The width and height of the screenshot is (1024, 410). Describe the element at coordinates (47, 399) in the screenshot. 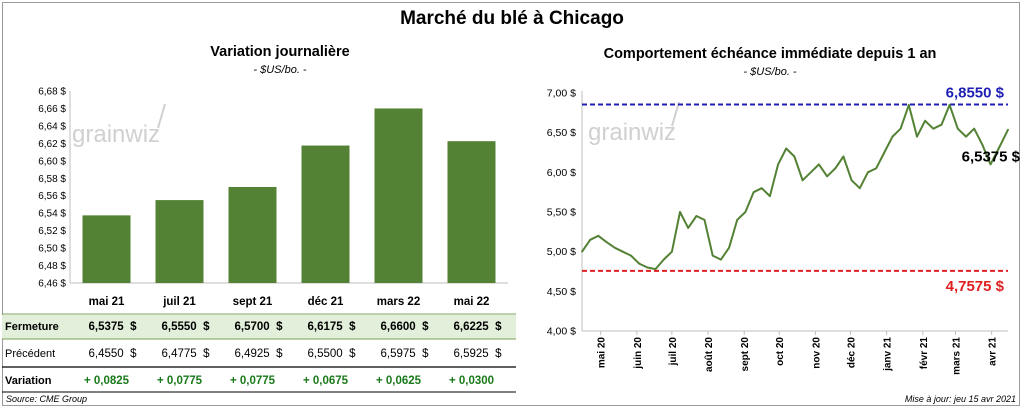

I see `source-note: Source: CME Group` at that location.